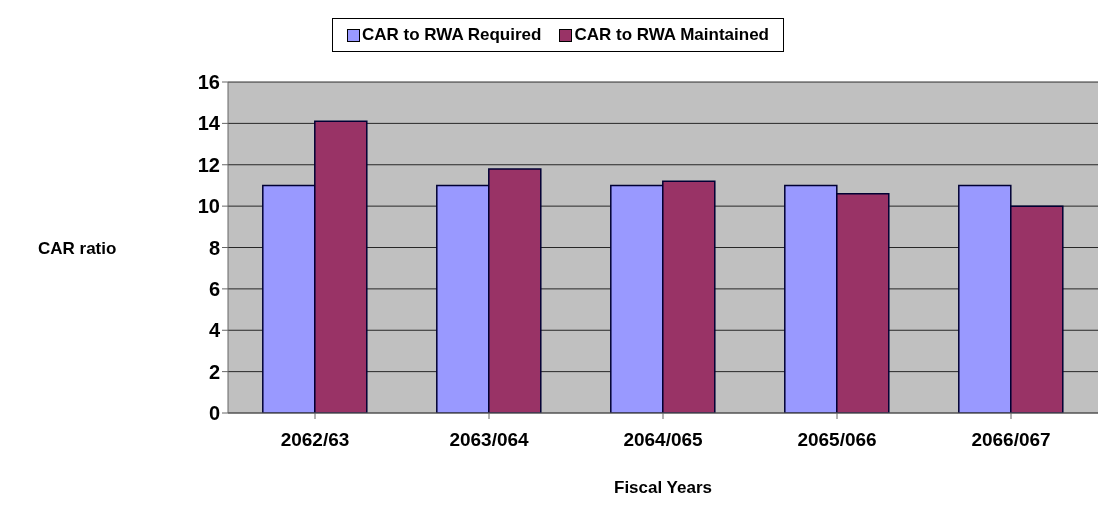 This screenshot has width=1118, height=531. I want to click on x-tick-label: 2066/067, so click(1011, 440).